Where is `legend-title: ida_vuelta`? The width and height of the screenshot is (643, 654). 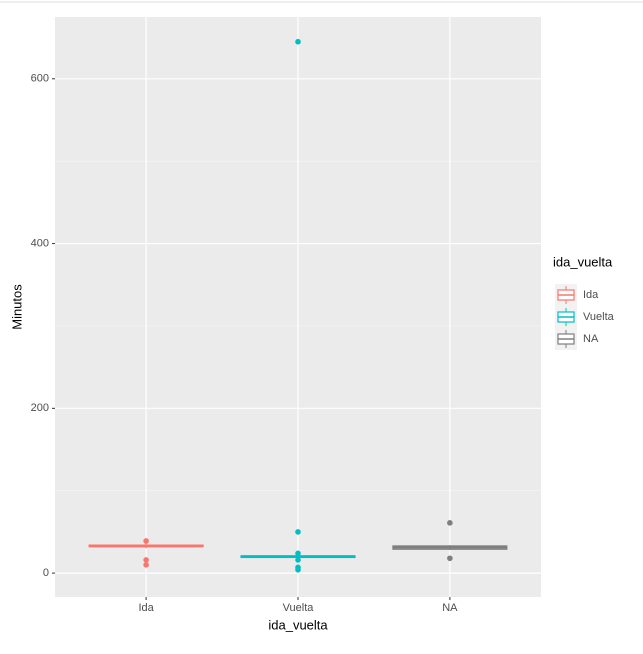 legend-title: ida_vuelta is located at coordinates (583, 261).